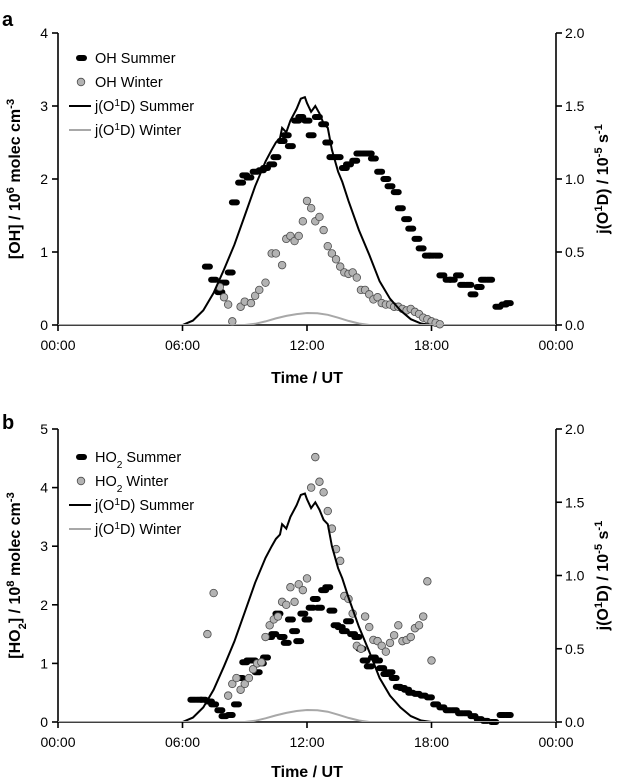 The image size is (619, 781). What do you see at coordinates (575, 106) in the screenshot?
I see `y2-tick-label: 1.5` at bounding box center [575, 106].